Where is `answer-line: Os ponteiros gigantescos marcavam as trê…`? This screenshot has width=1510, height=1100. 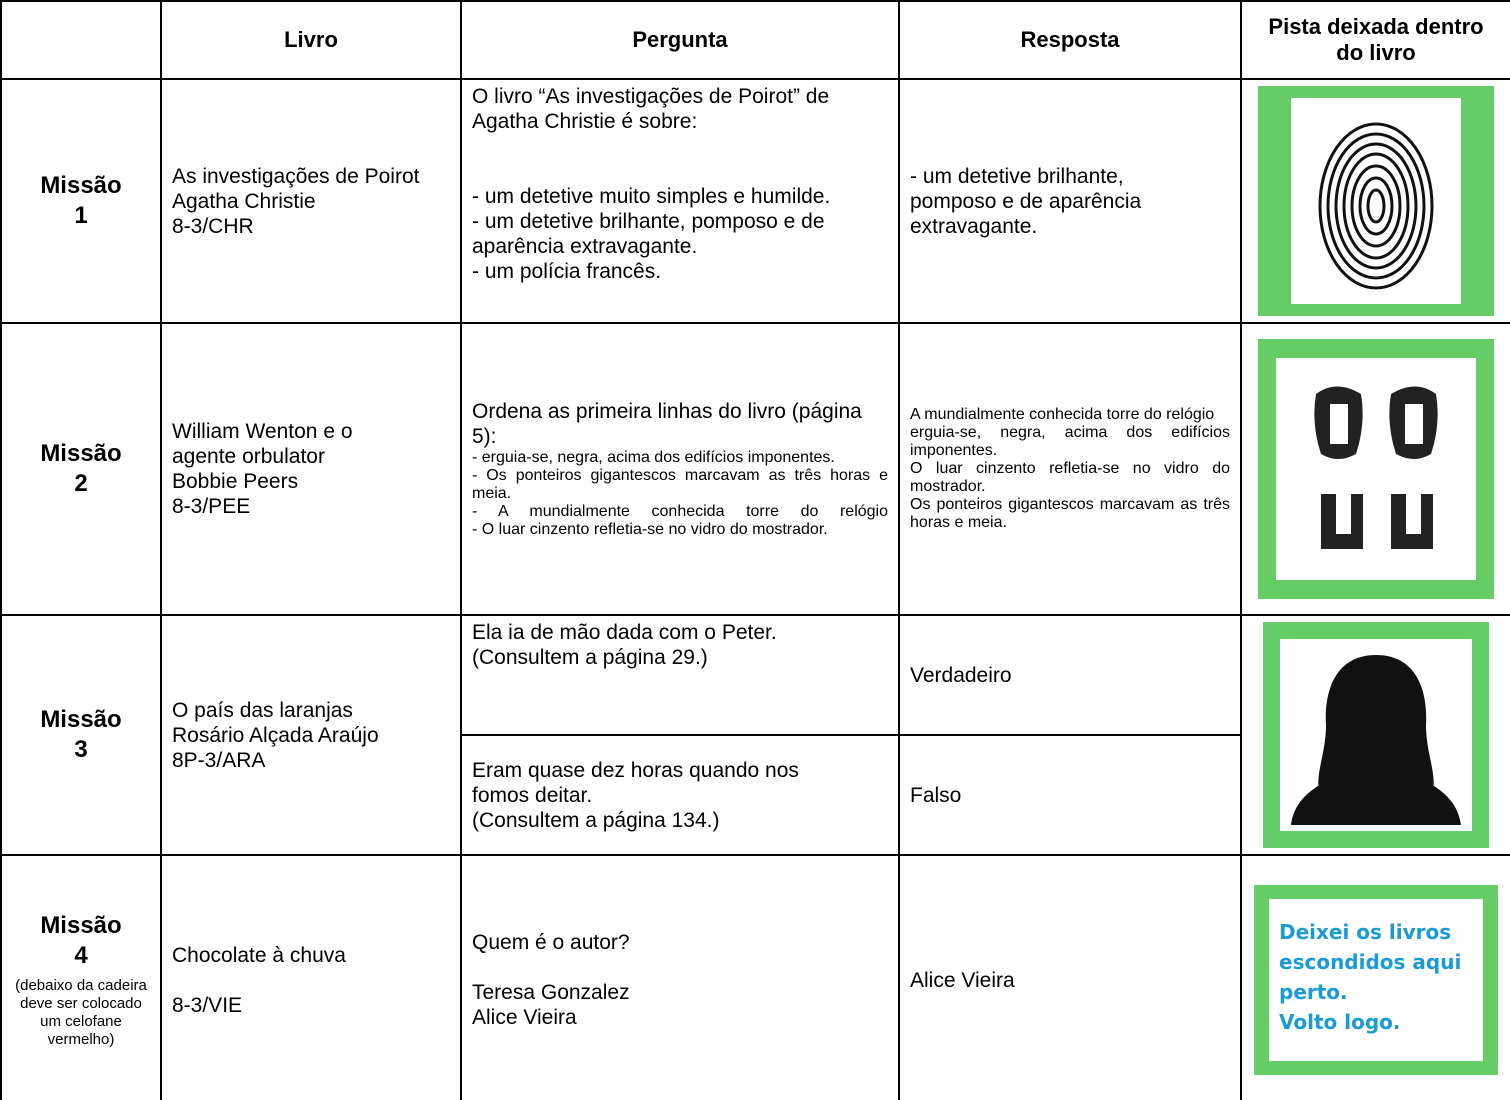 answer-line: Os ponteiros gigantescos marcavam as trê… is located at coordinates (1070, 513).